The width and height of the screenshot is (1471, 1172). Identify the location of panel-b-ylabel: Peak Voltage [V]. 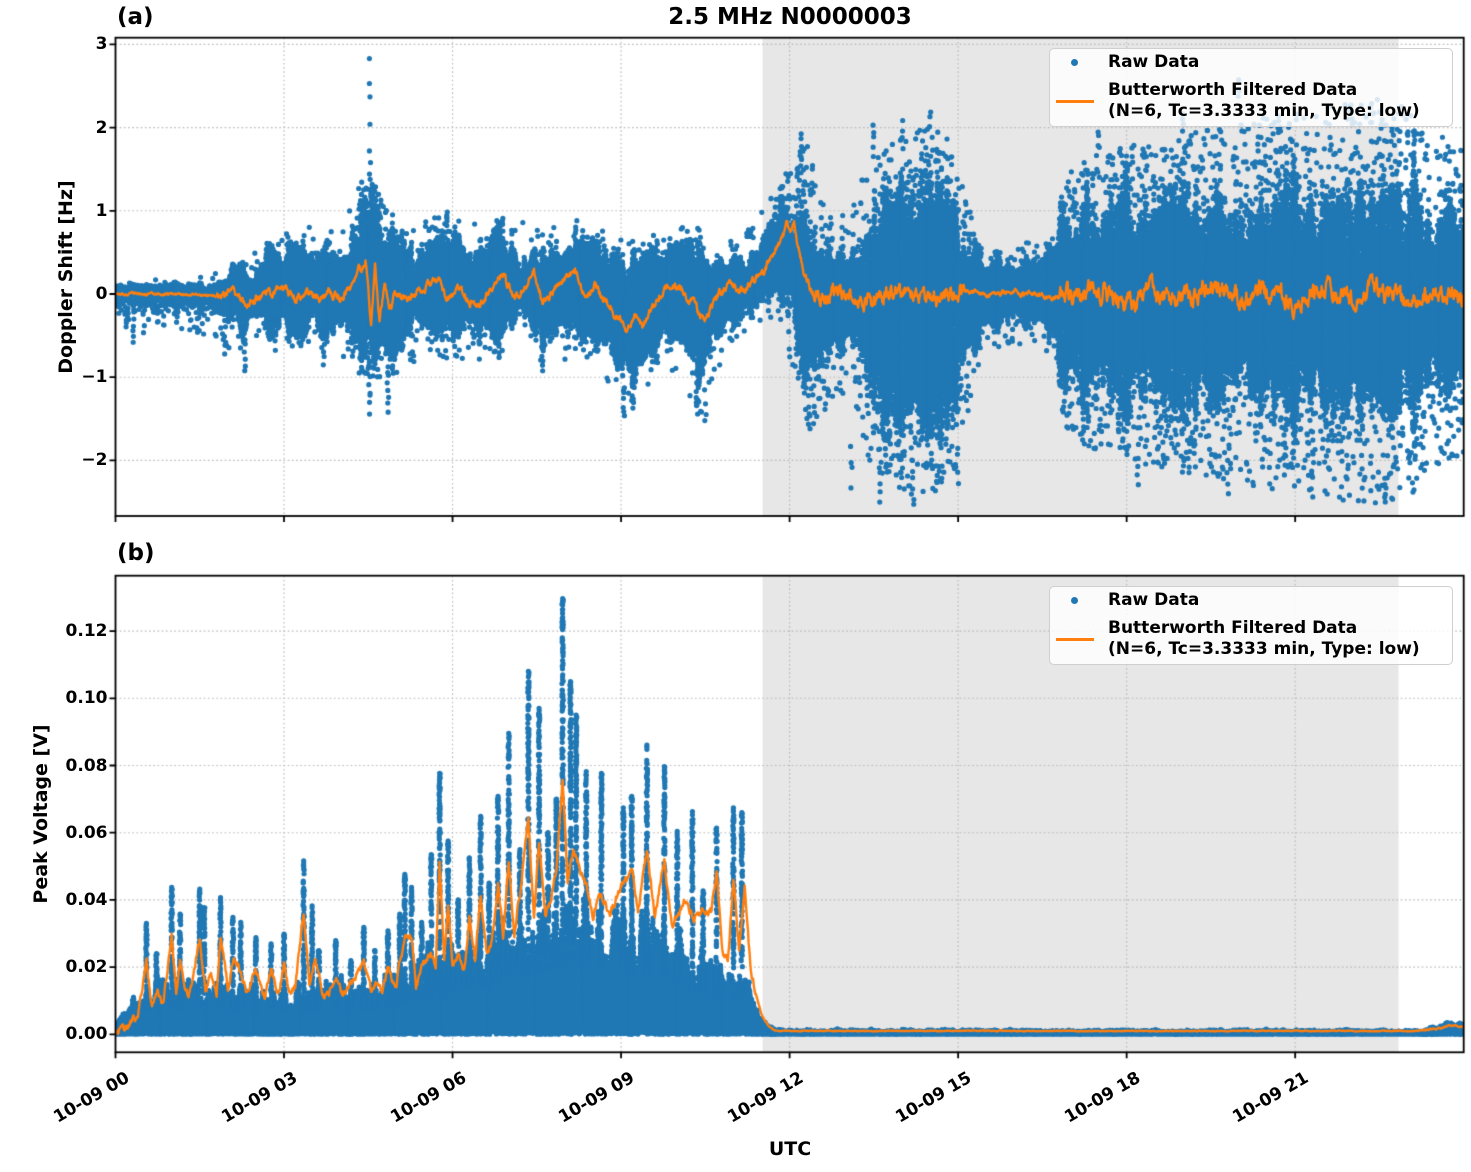
(41, 814).